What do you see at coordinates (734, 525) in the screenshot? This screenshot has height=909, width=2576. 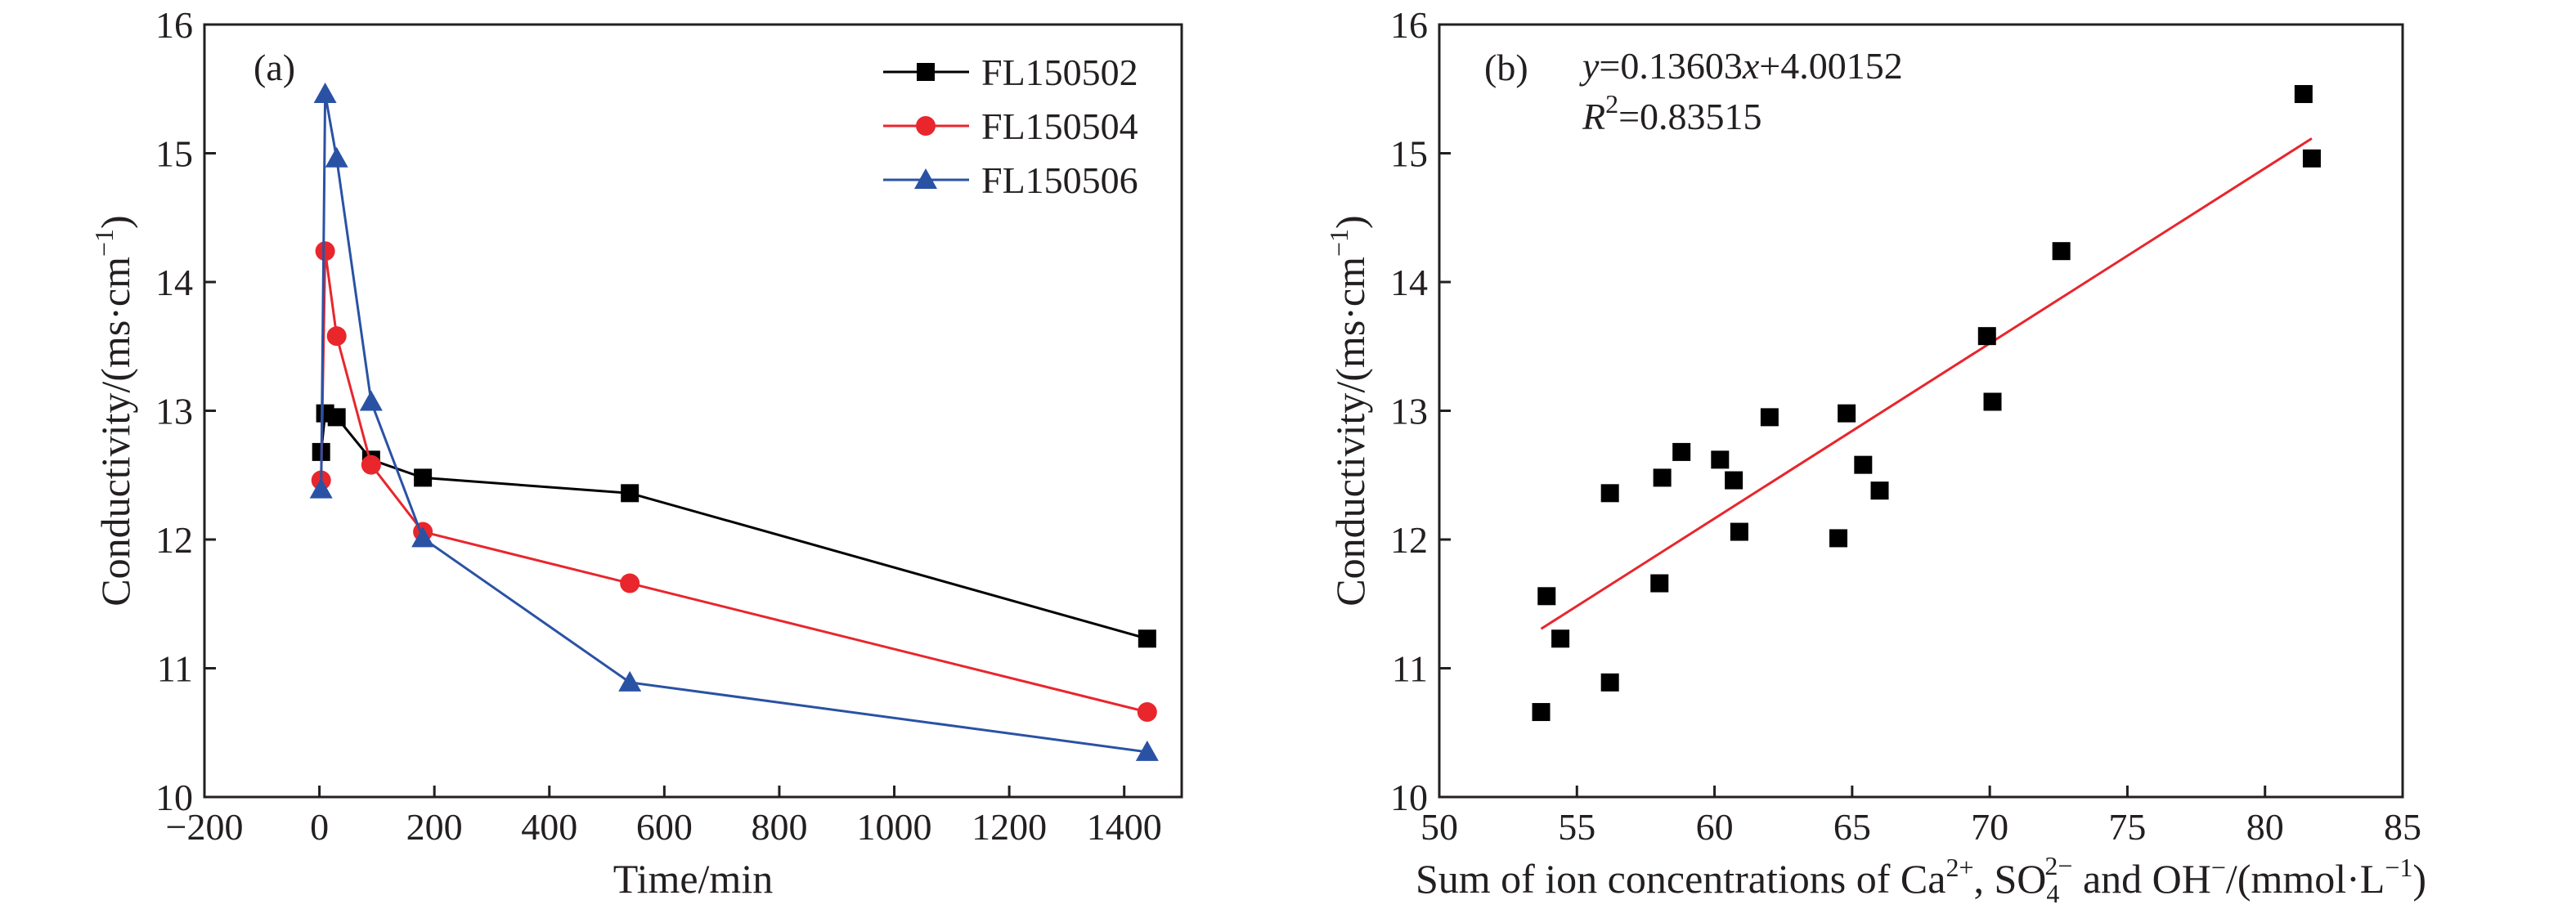 I see `series-line-FL150502` at bounding box center [734, 525].